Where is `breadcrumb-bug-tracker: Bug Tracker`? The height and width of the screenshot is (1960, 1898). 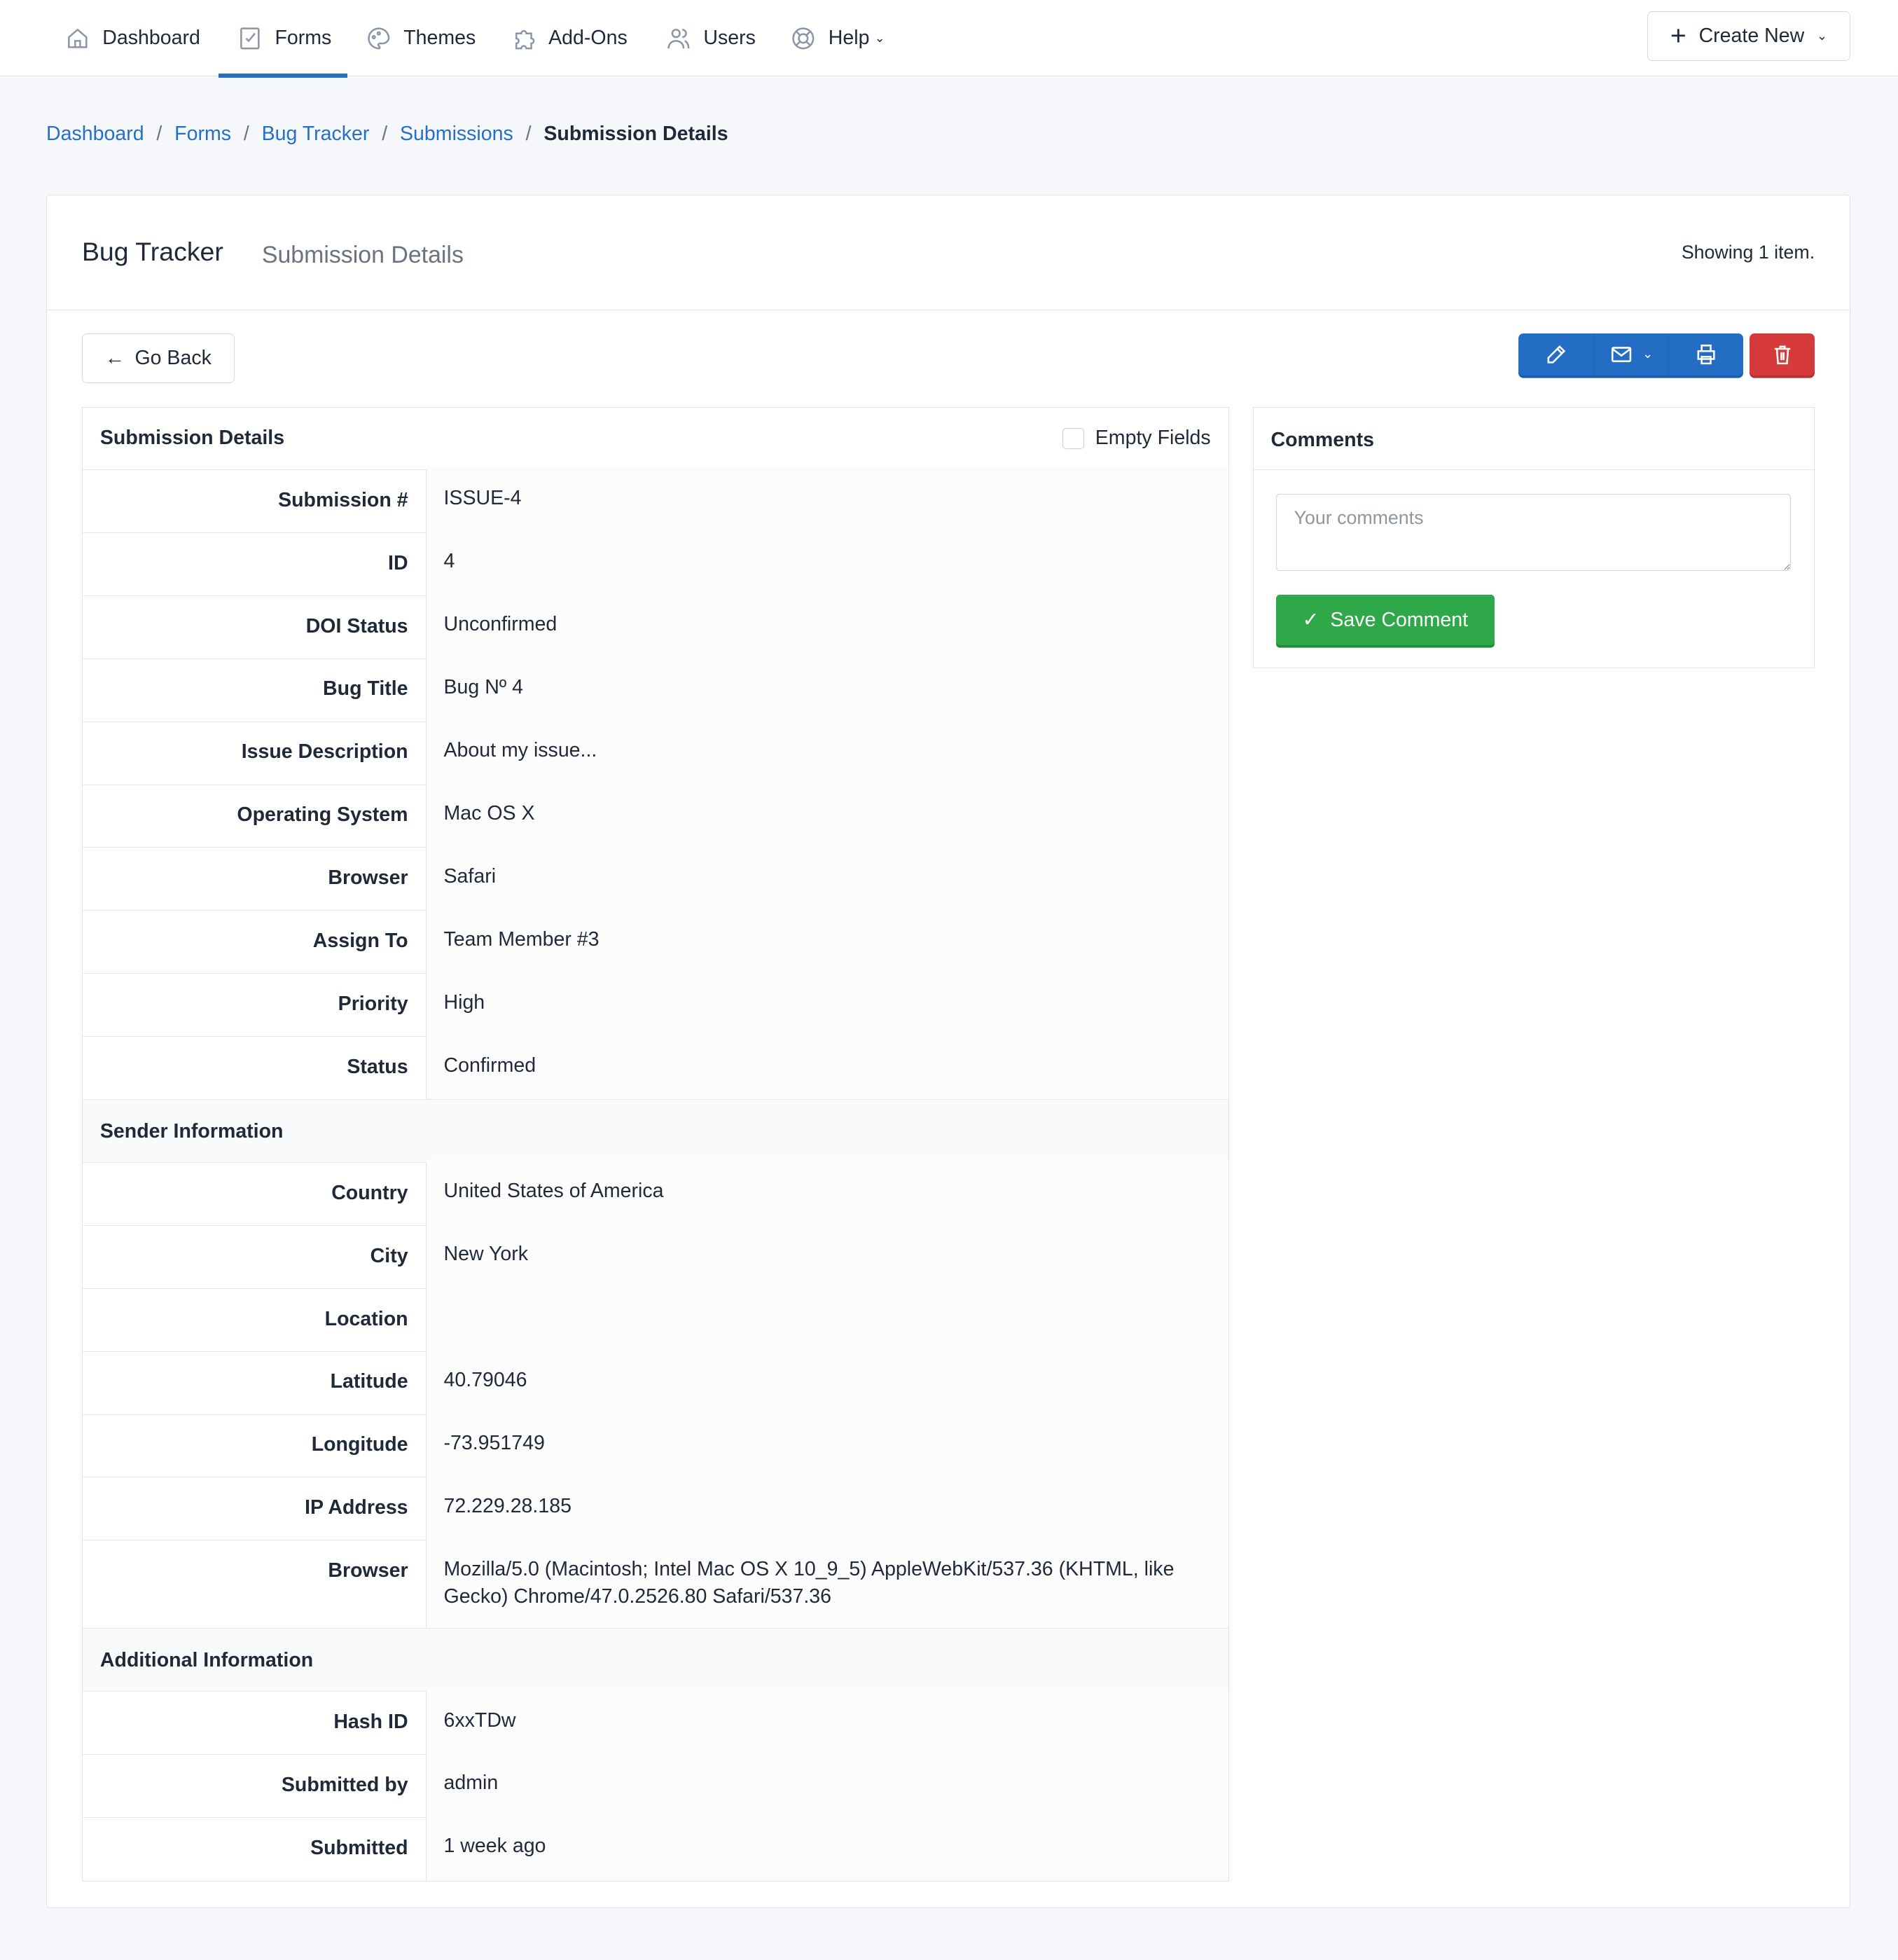 breadcrumb-bug-tracker: Bug Tracker is located at coordinates (315, 133).